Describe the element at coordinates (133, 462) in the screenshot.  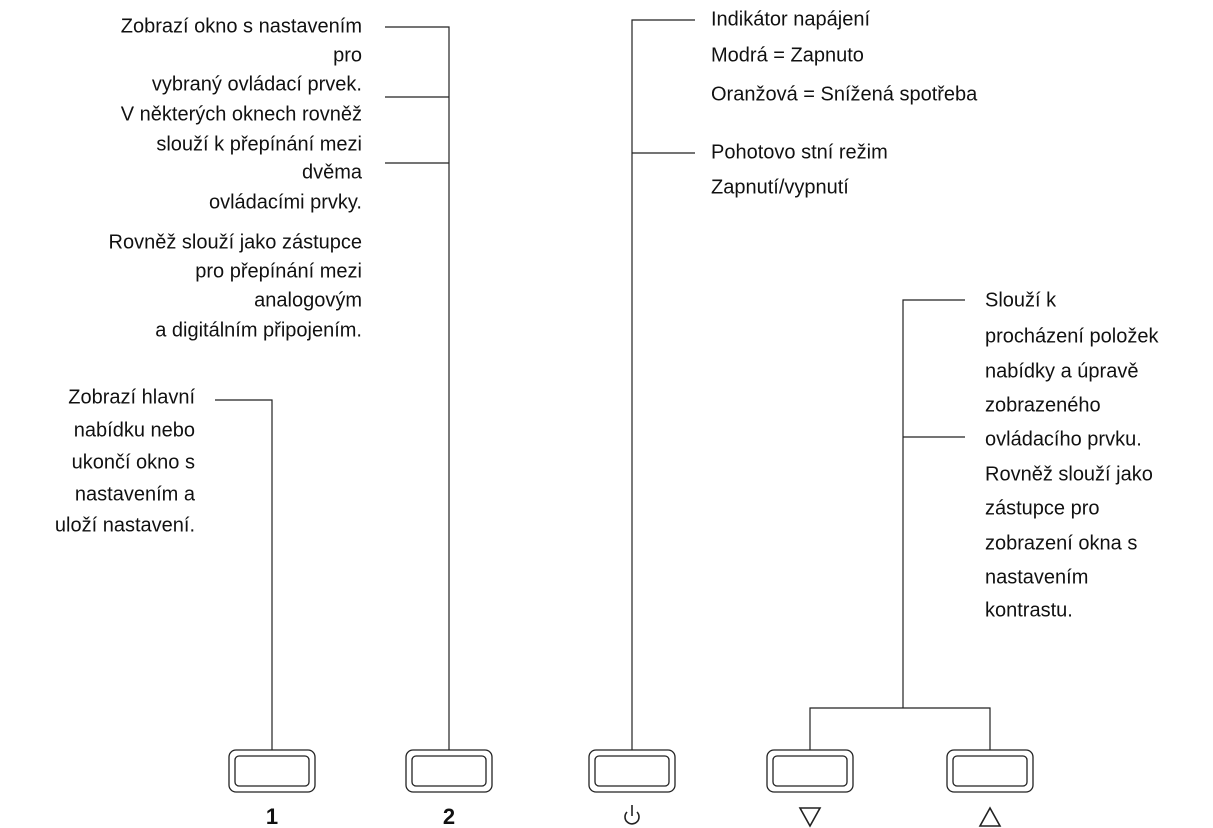
I see `callout-line: ukončí okno s` at that location.